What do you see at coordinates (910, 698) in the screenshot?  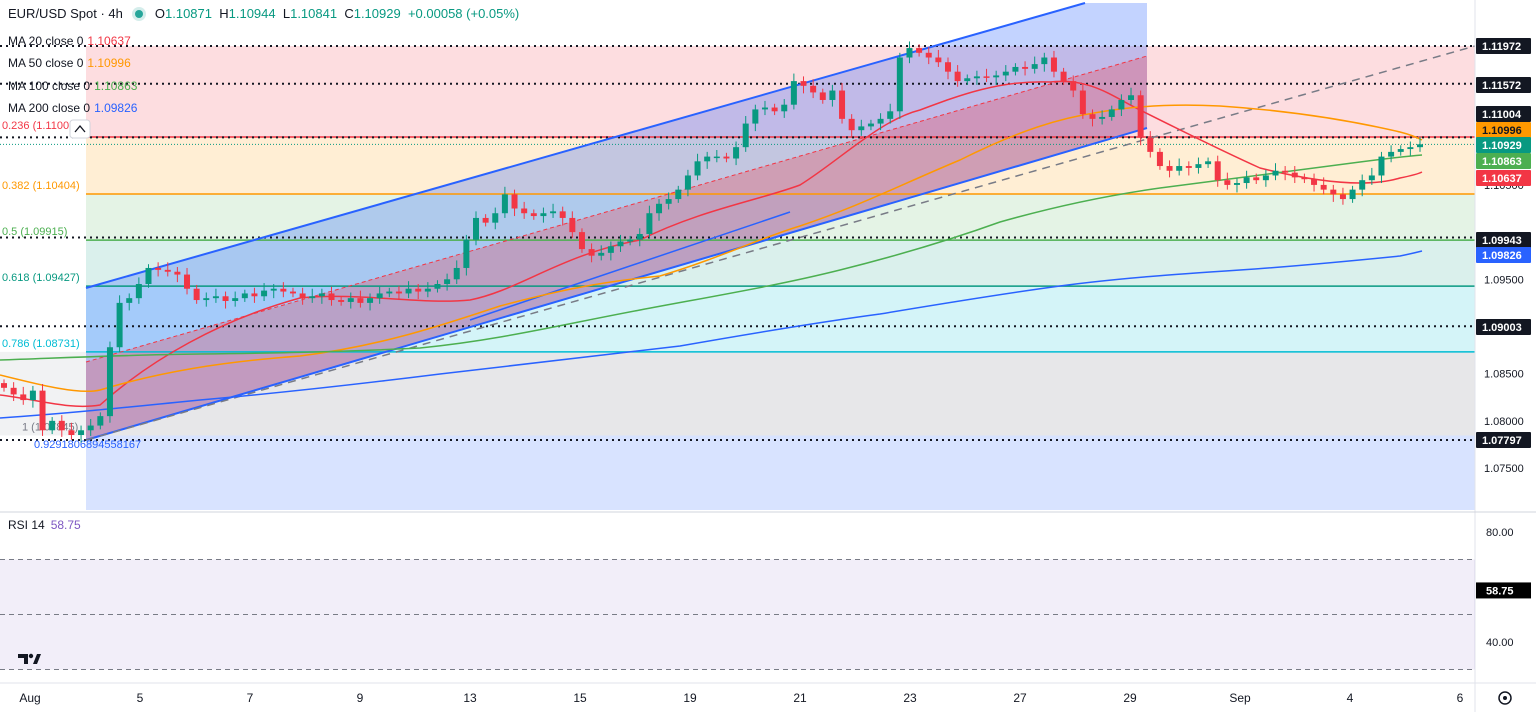 I see `x-axis-label: 23` at bounding box center [910, 698].